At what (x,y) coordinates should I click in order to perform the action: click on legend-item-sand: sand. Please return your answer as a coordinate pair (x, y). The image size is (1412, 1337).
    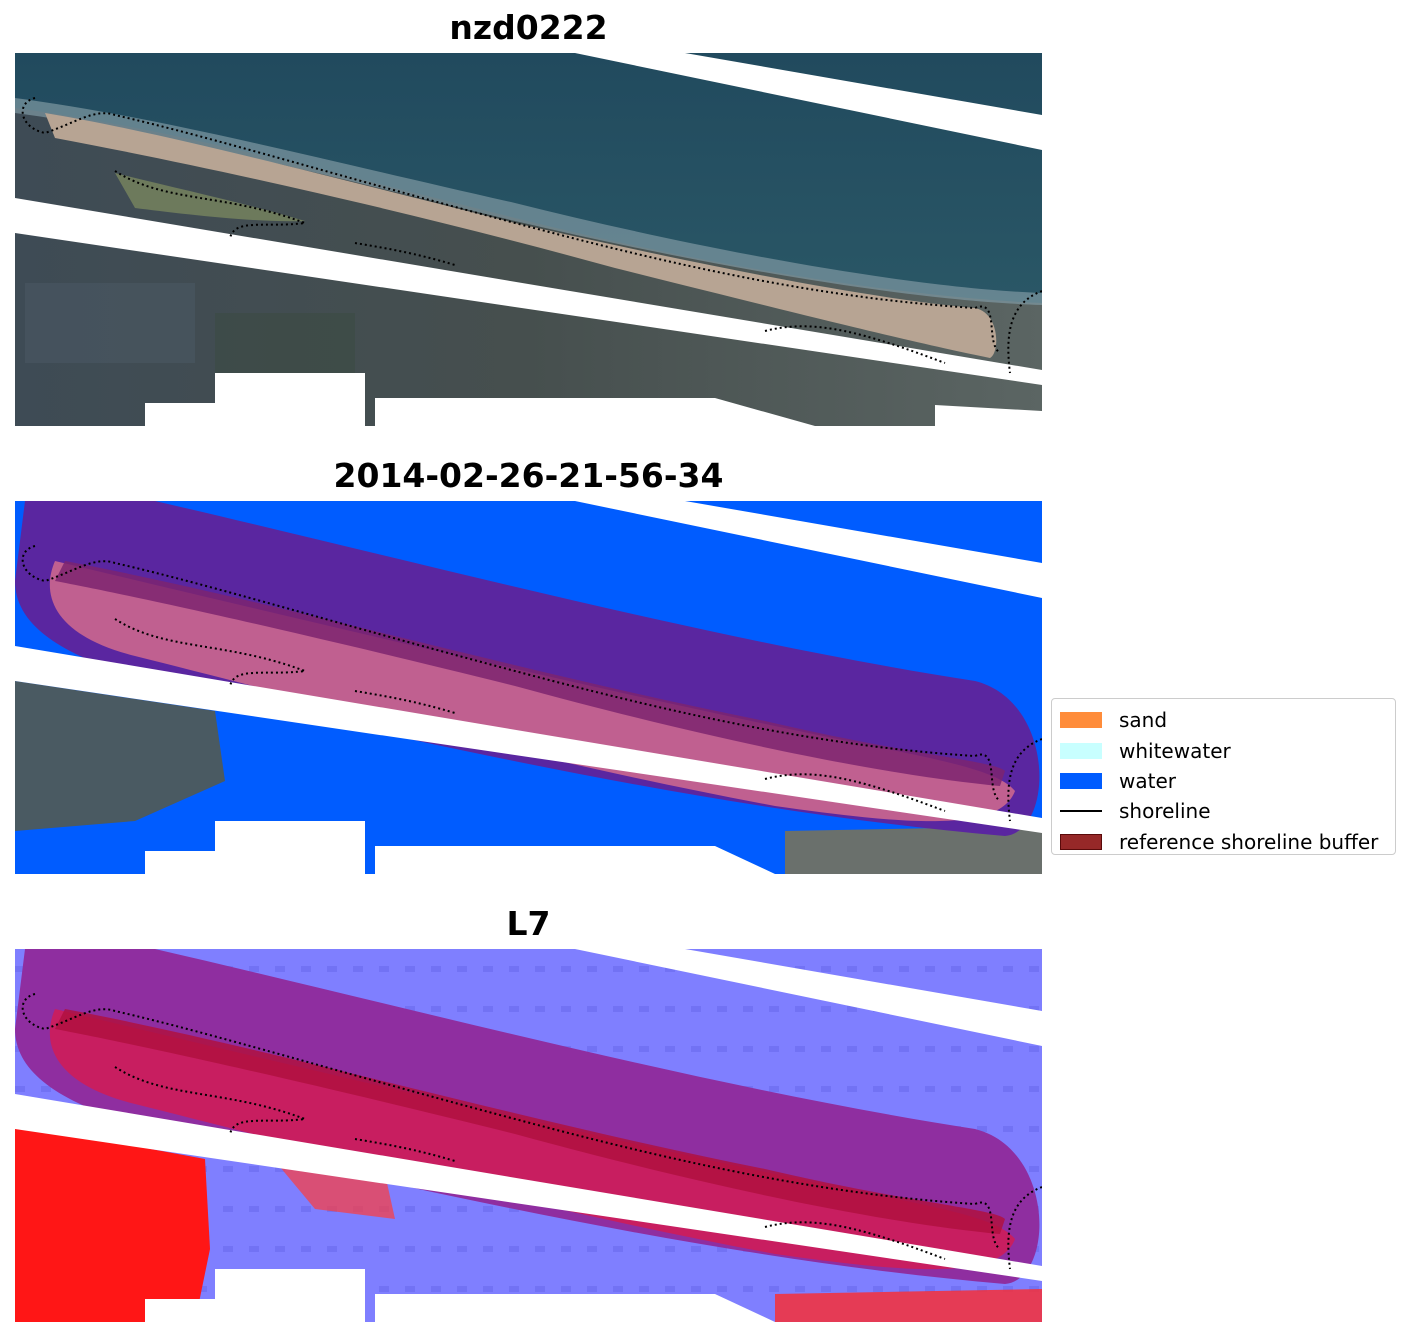
    Looking at the image, I should click on (1223, 720).